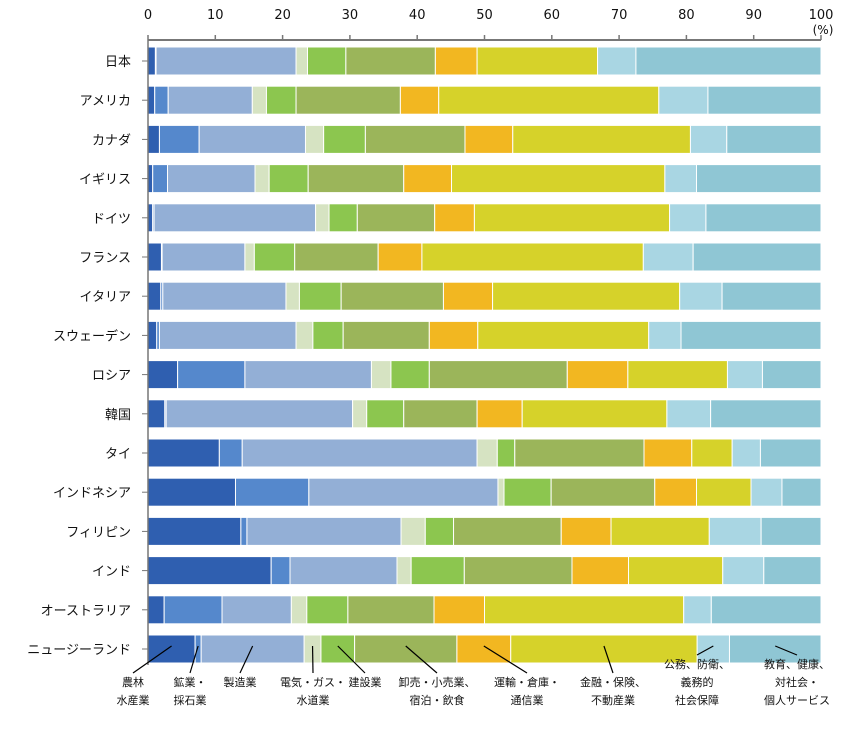  Describe the element at coordinates (821, 15) in the screenshot. I see `x-axis-tick-label: 100` at that location.